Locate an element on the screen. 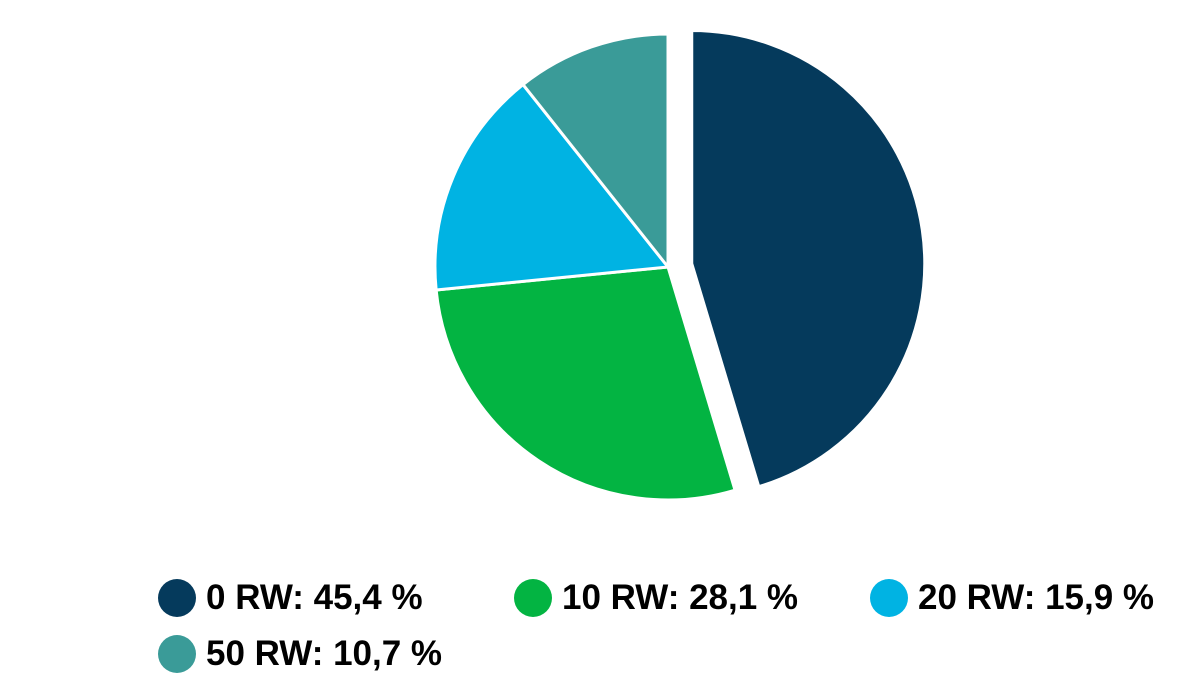 The image size is (1200, 683). legend-item-10-rw: 10 RW: 28,1 % is located at coordinates (656, 598).